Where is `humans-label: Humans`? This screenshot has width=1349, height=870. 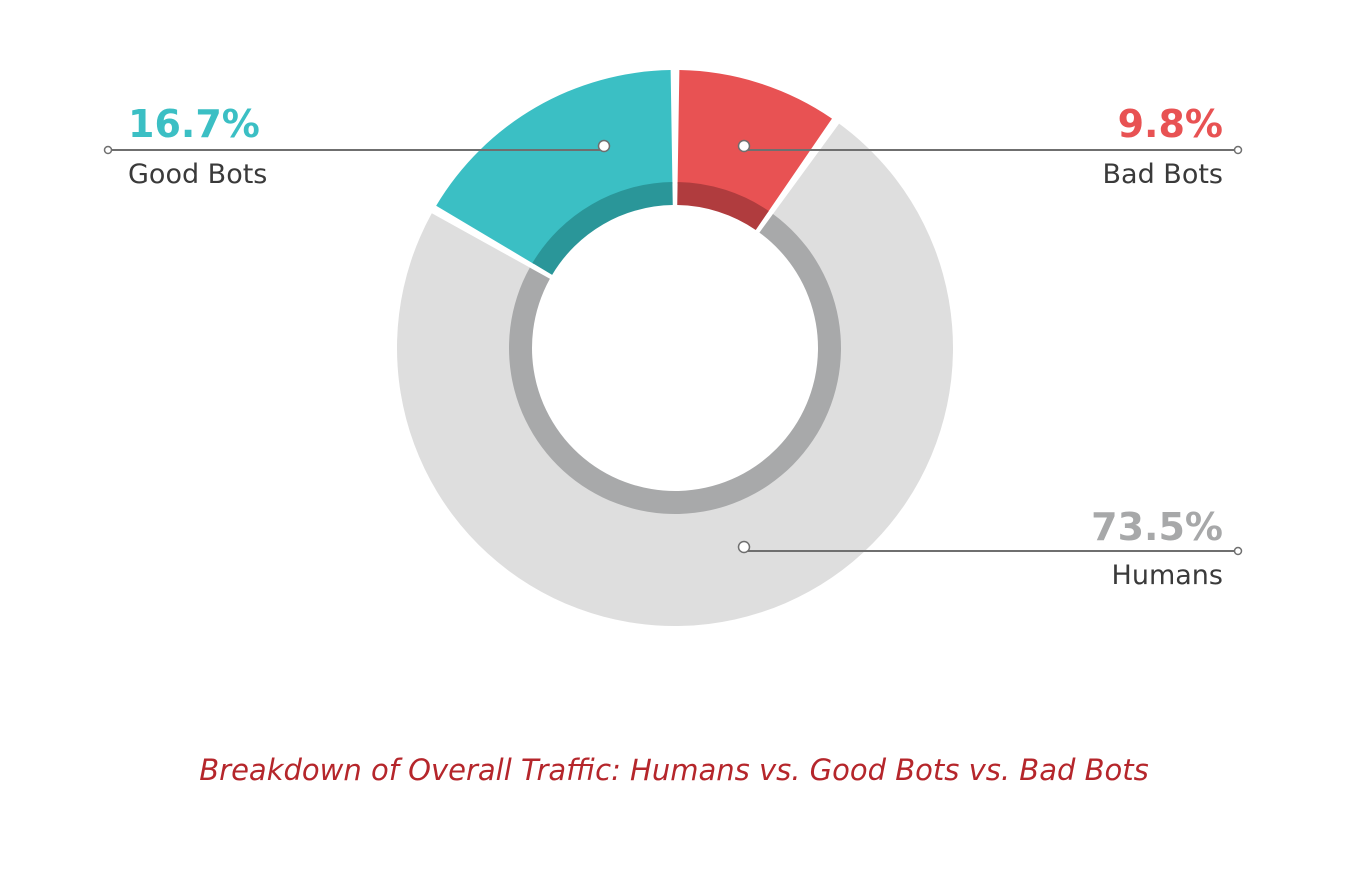
humans-label: Humans is located at coordinates (1167, 575).